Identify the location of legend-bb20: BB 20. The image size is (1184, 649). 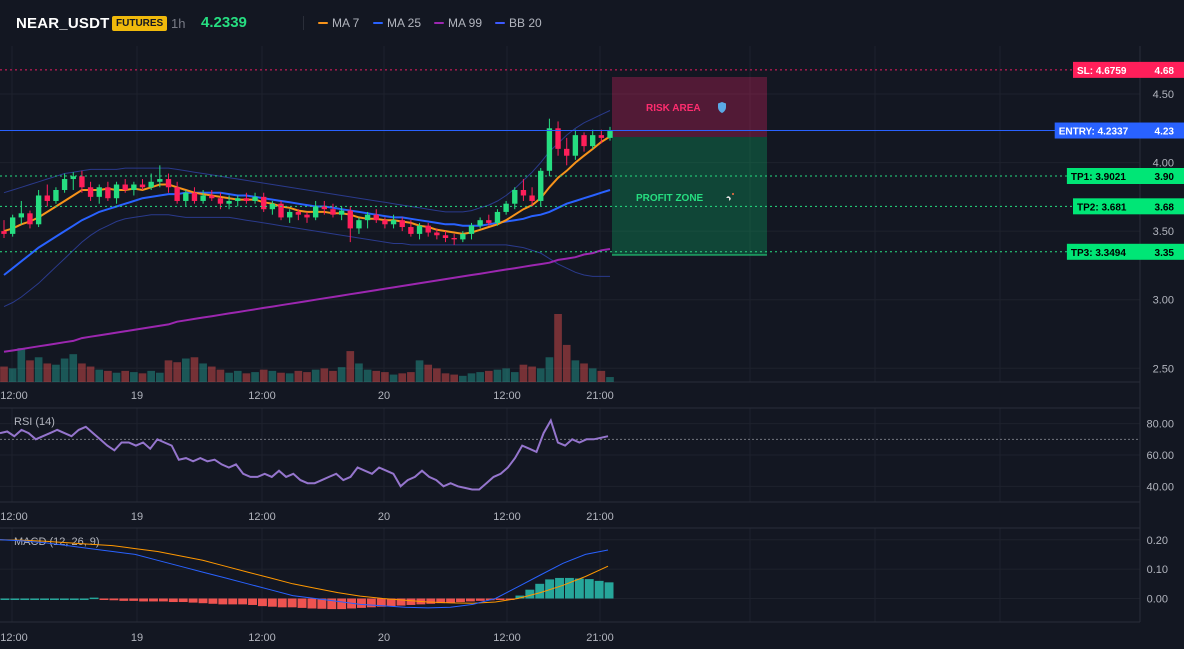
(518, 23).